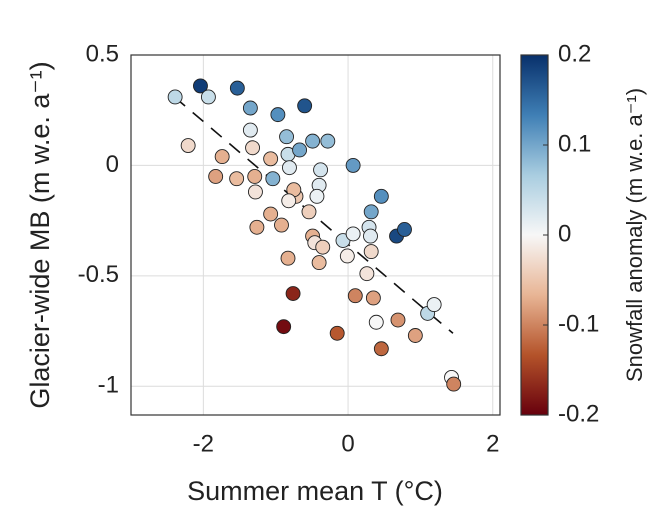 The width and height of the screenshot is (654, 511). Describe the element at coordinates (574, 143) in the screenshot. I see `colorbar-tick-label: 0.1` at that location.